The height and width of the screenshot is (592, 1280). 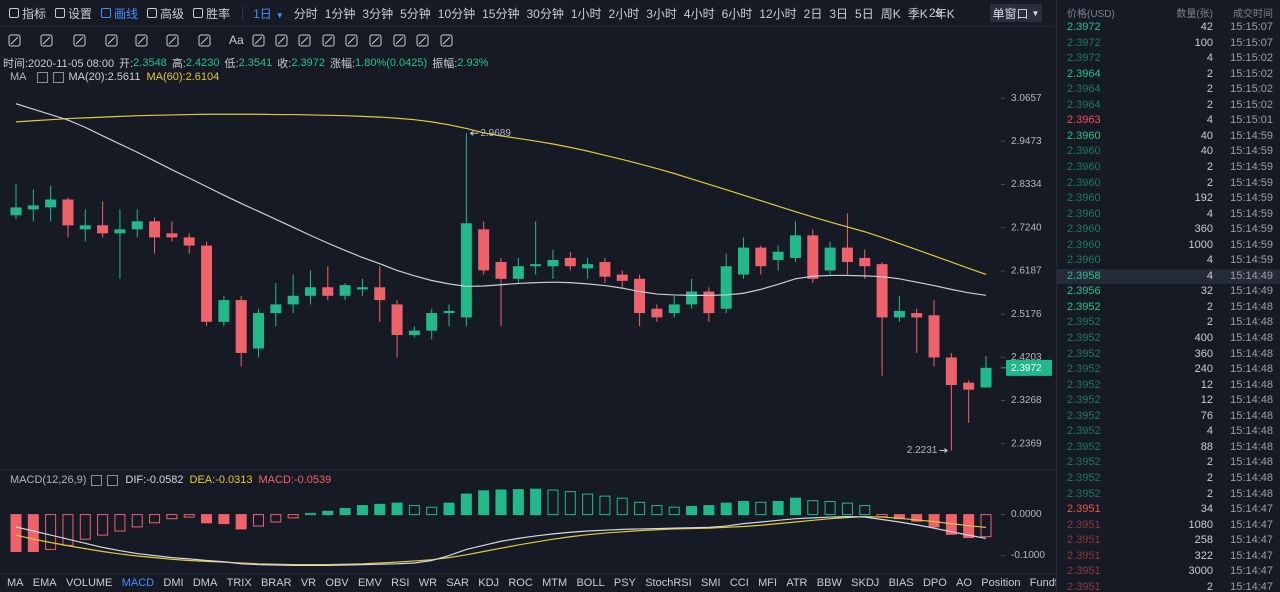 I want to click on indicator-tab: MA, so click(x=15, y=583).